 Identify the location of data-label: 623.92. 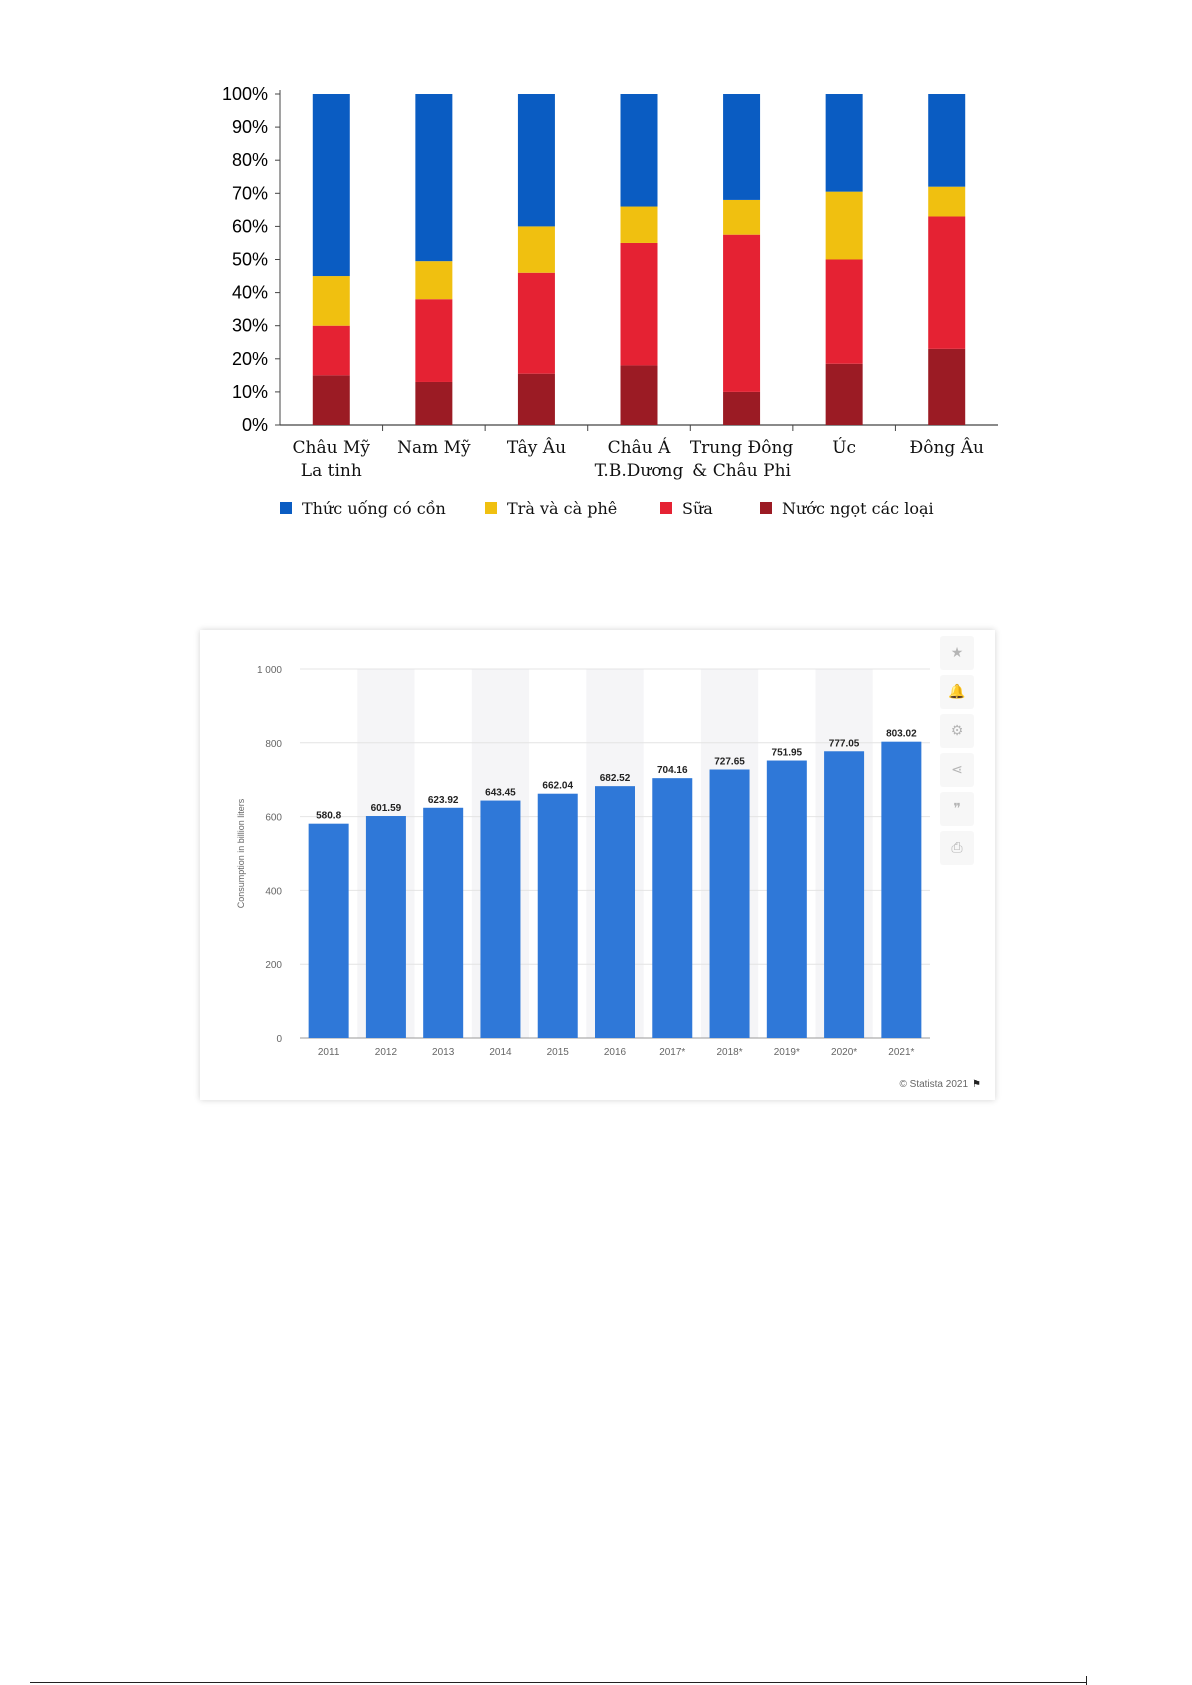
(443, 800).